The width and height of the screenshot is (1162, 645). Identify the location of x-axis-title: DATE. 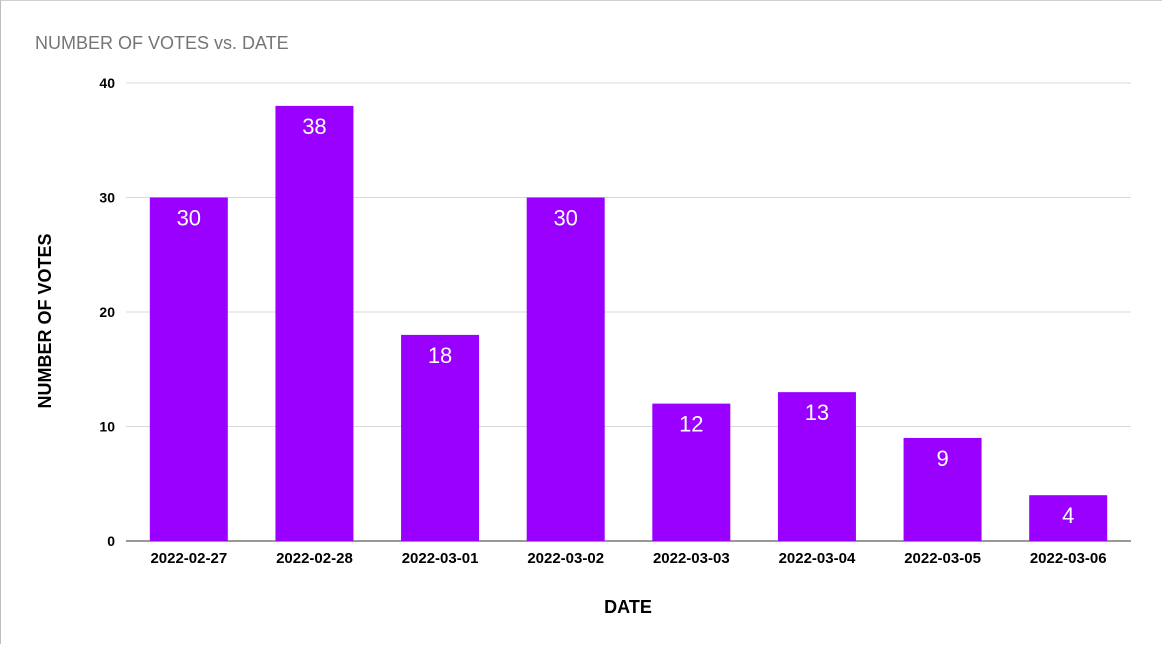
(628, 607).